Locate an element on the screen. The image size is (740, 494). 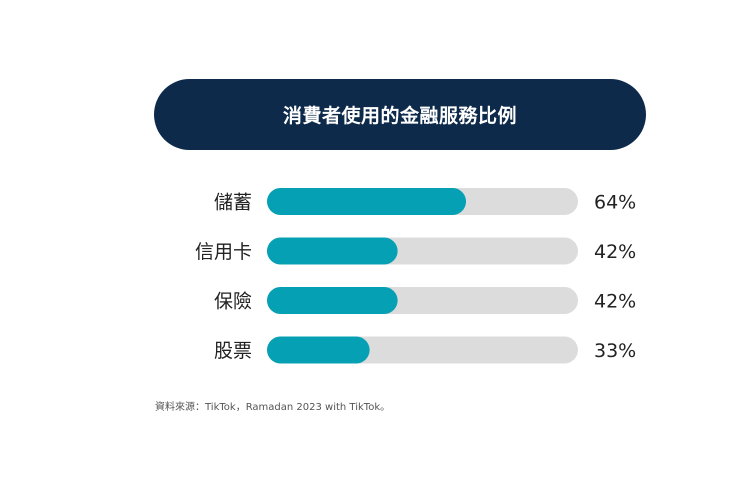
category-label: 股票 is located at coordinates (233, 351).